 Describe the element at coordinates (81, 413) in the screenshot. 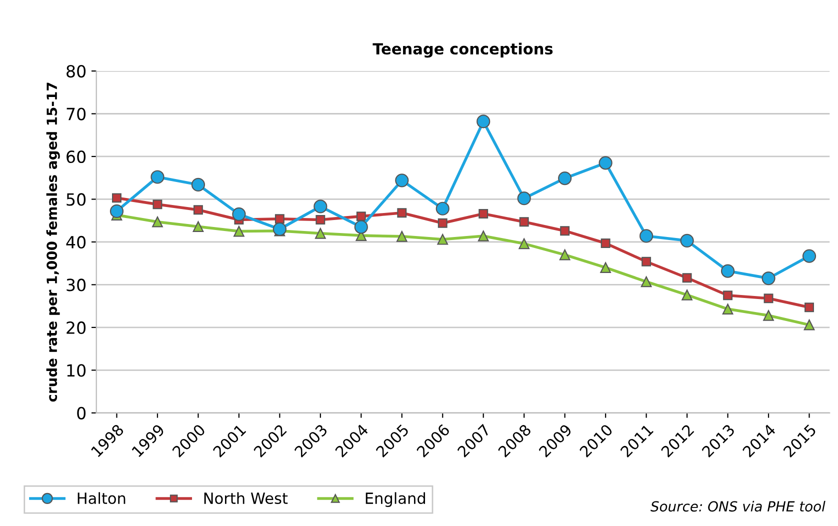

I see `y-tick-label: 0` at that location.